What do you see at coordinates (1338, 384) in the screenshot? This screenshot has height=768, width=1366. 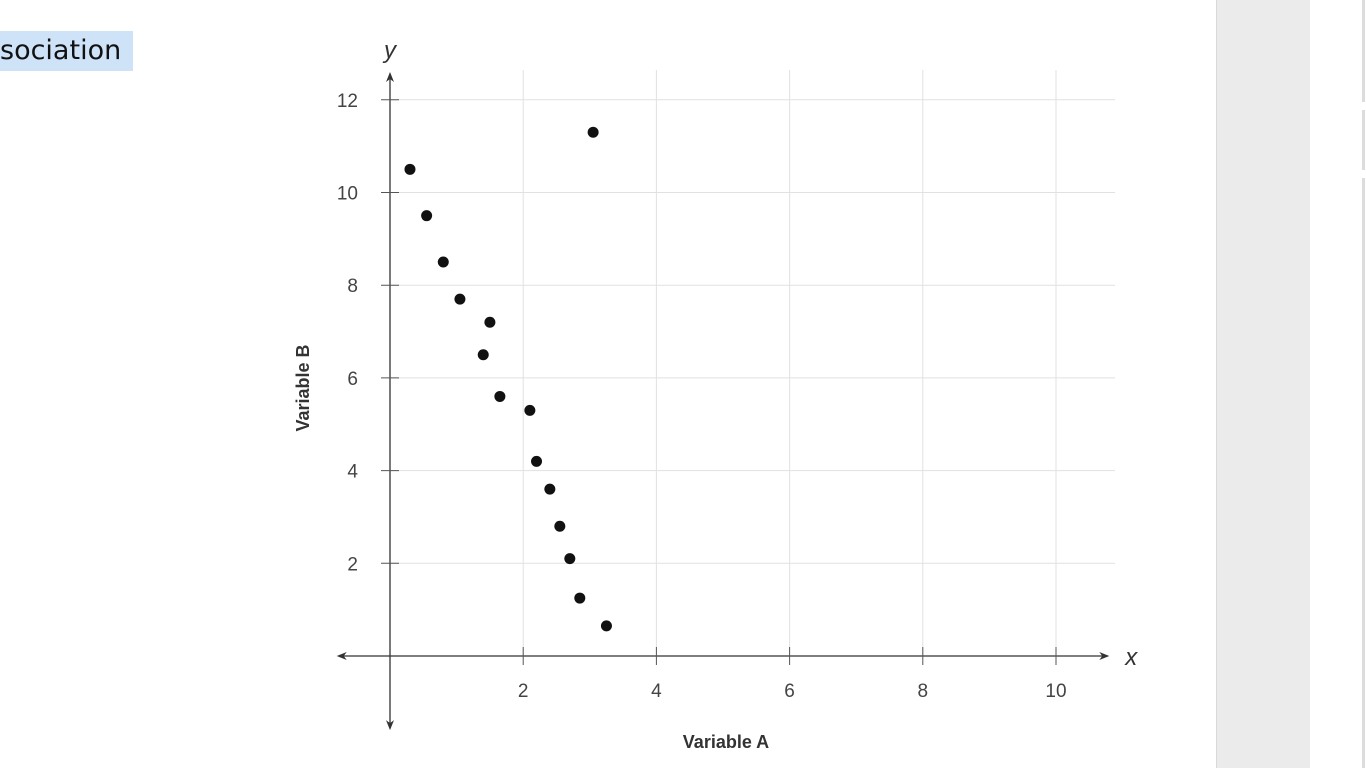 I see `right-edge-area` at bounding box center [1338, 384].